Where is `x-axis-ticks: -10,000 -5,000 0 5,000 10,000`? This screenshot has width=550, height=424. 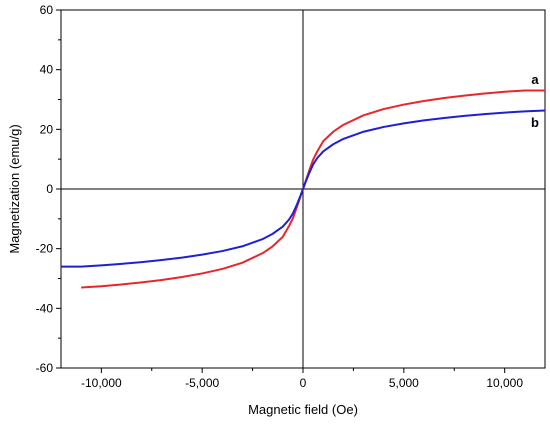 x-axis-ticks: -10,000 -5,000 0 5,000 10,000 is located at coordinates (302, 379).